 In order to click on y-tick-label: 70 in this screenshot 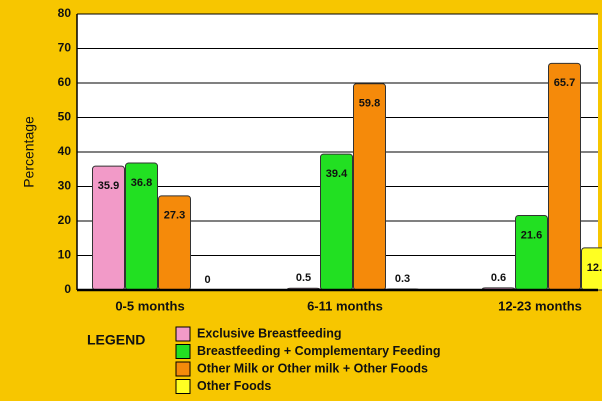, I will do `click(65, 48)`.